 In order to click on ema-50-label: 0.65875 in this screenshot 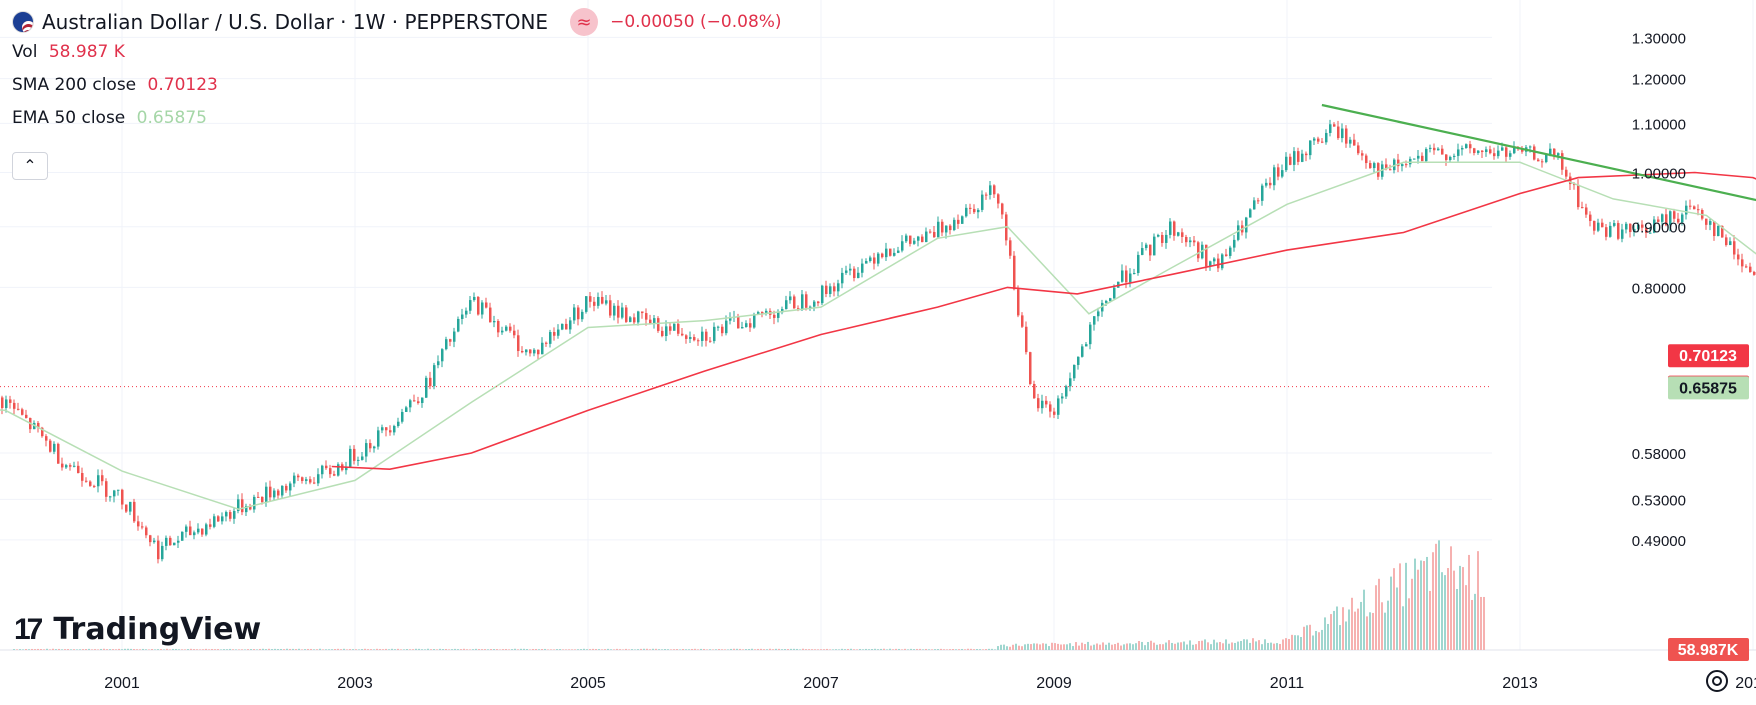, I will do `click(1708, 388)`.